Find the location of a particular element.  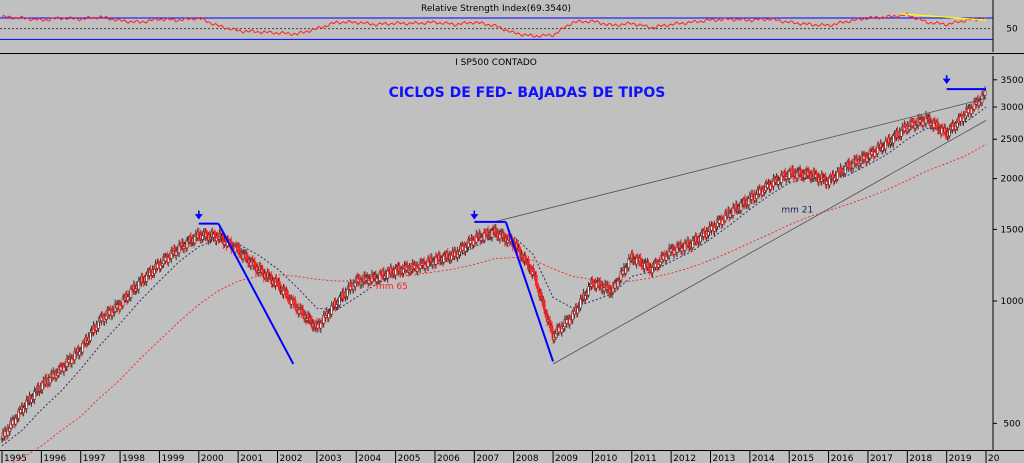

x-tick-label: 2017 is located at coordinates (881, 458).